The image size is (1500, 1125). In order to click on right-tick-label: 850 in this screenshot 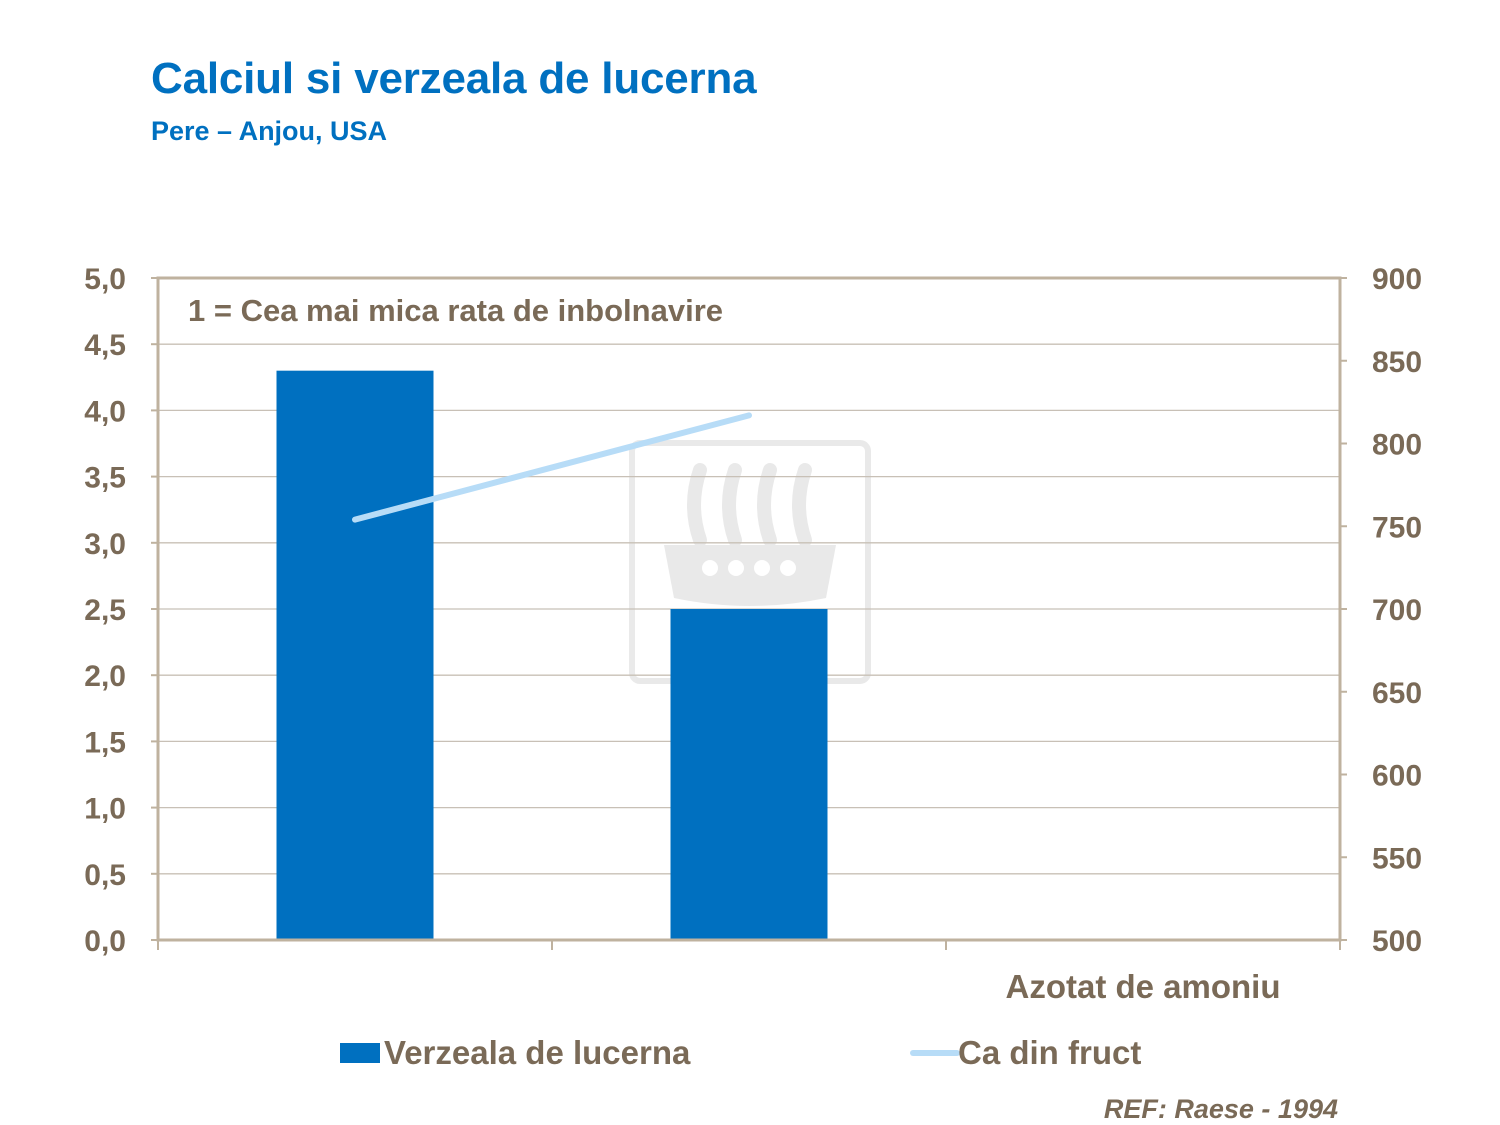, I will do `click(1397, 362)`.